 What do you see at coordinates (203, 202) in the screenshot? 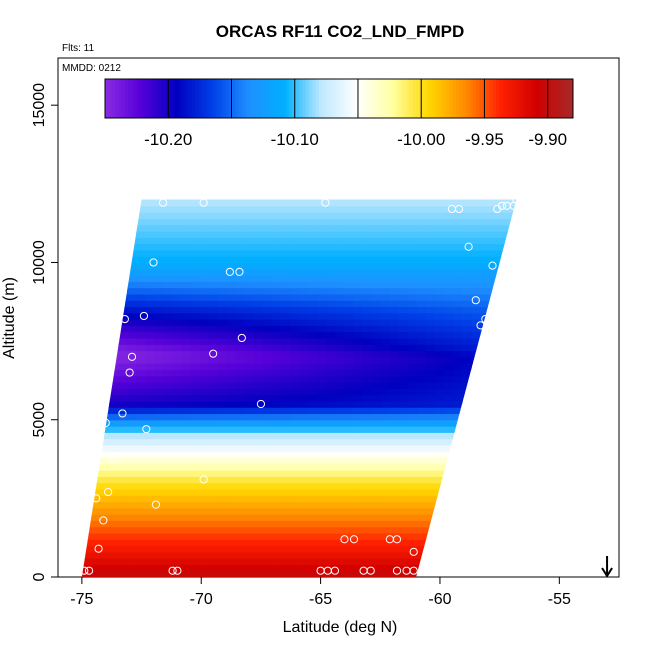
I see `sample-point` at bounding box center [203, 202].